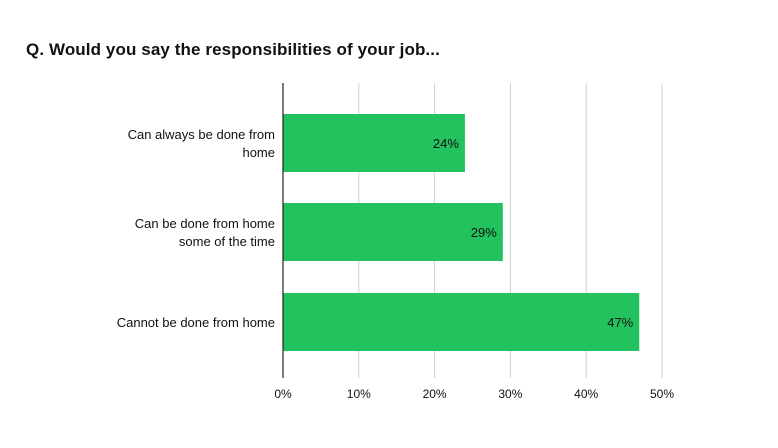 The image size is (778, 448). What do you see at coordinates (283, 394) in the screenshot?
I see `x-tick-label: 0%` at bounding box center [283, 394].